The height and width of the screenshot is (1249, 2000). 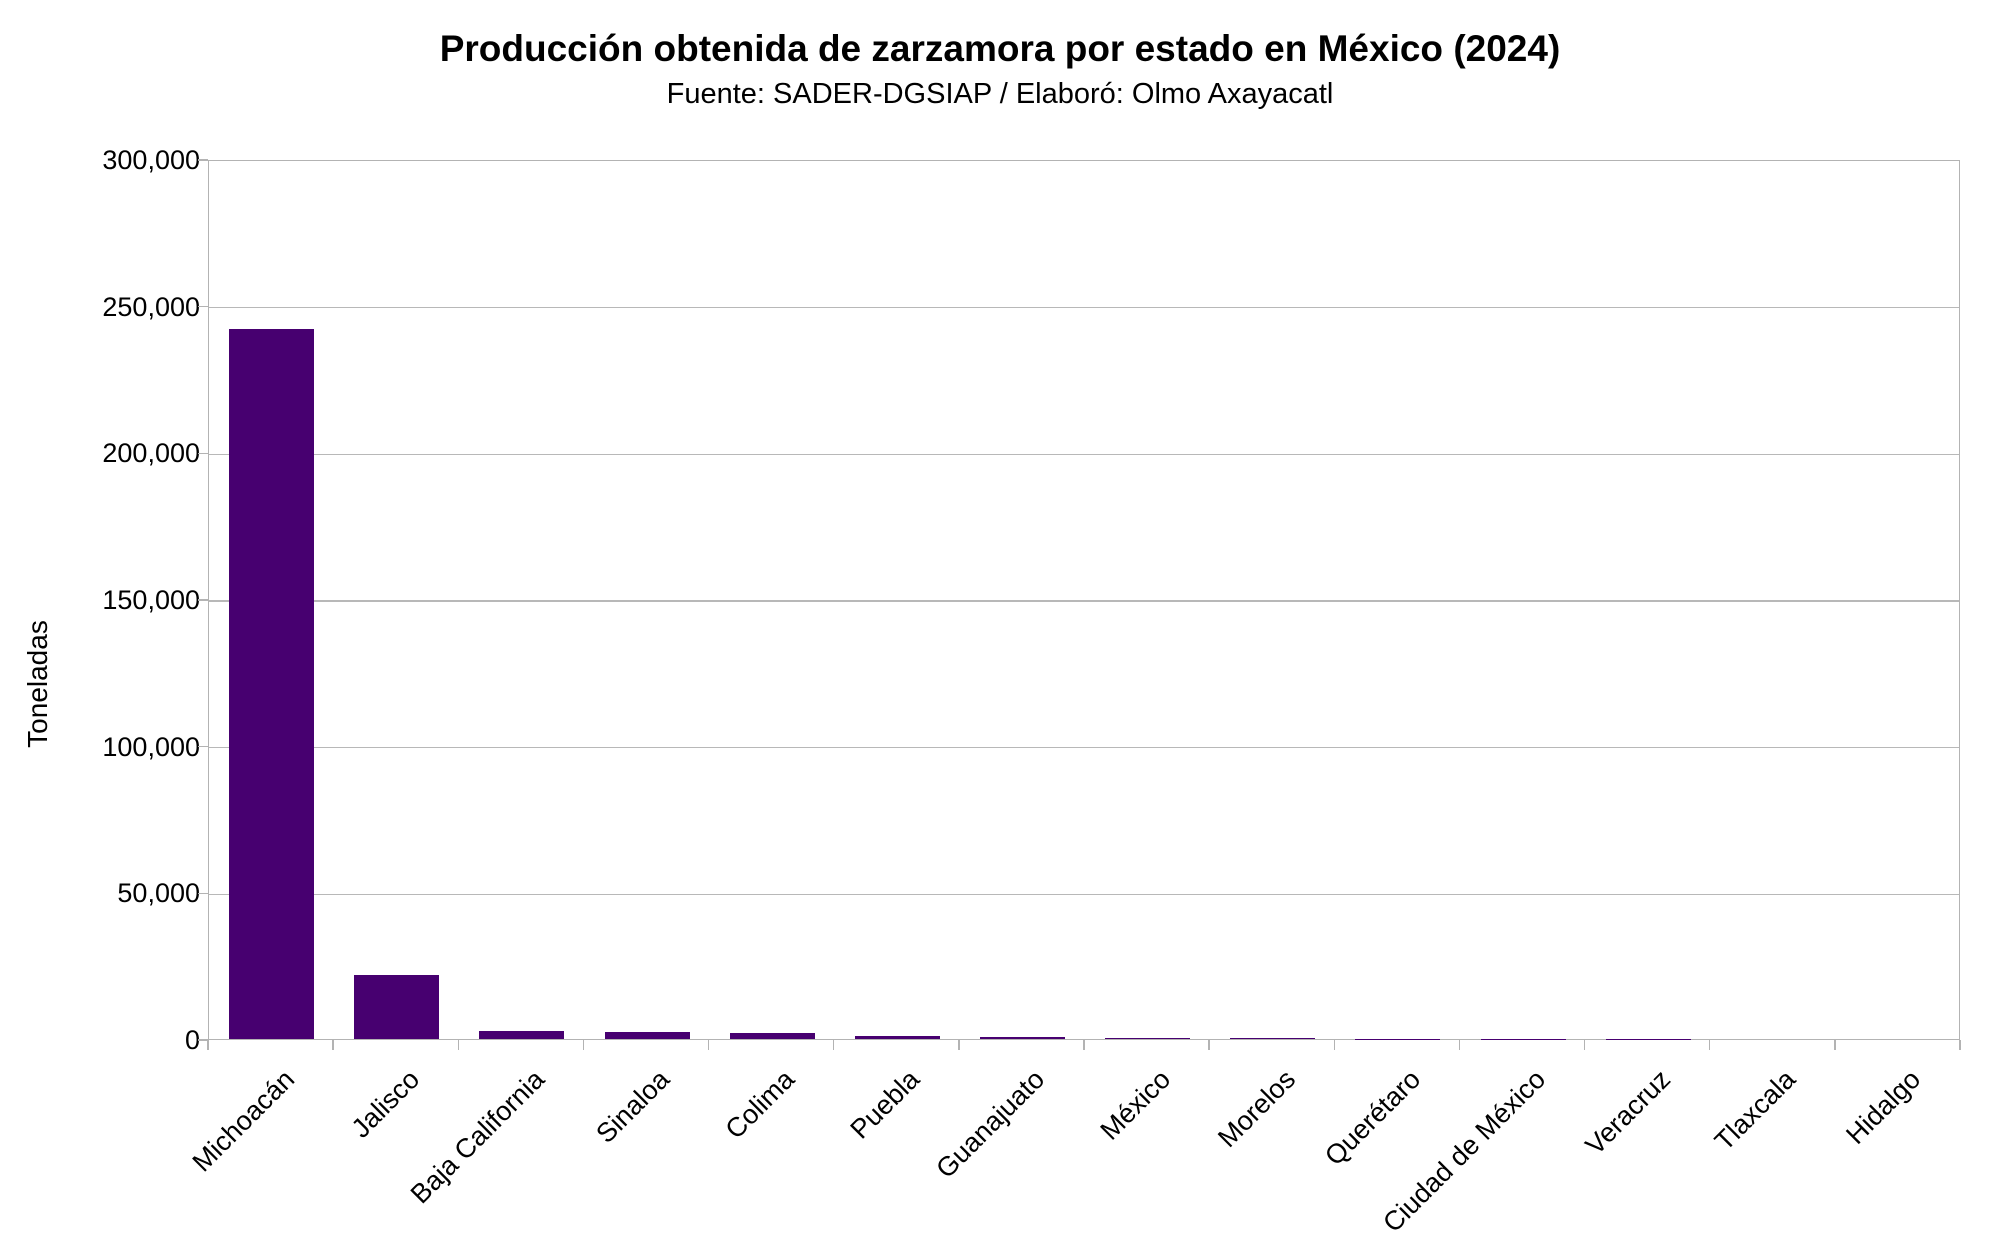 What do you see at coordinates (1084, 747) in the screenshot?
I see `gridline-100,000` at bounding box center [1084, 747].